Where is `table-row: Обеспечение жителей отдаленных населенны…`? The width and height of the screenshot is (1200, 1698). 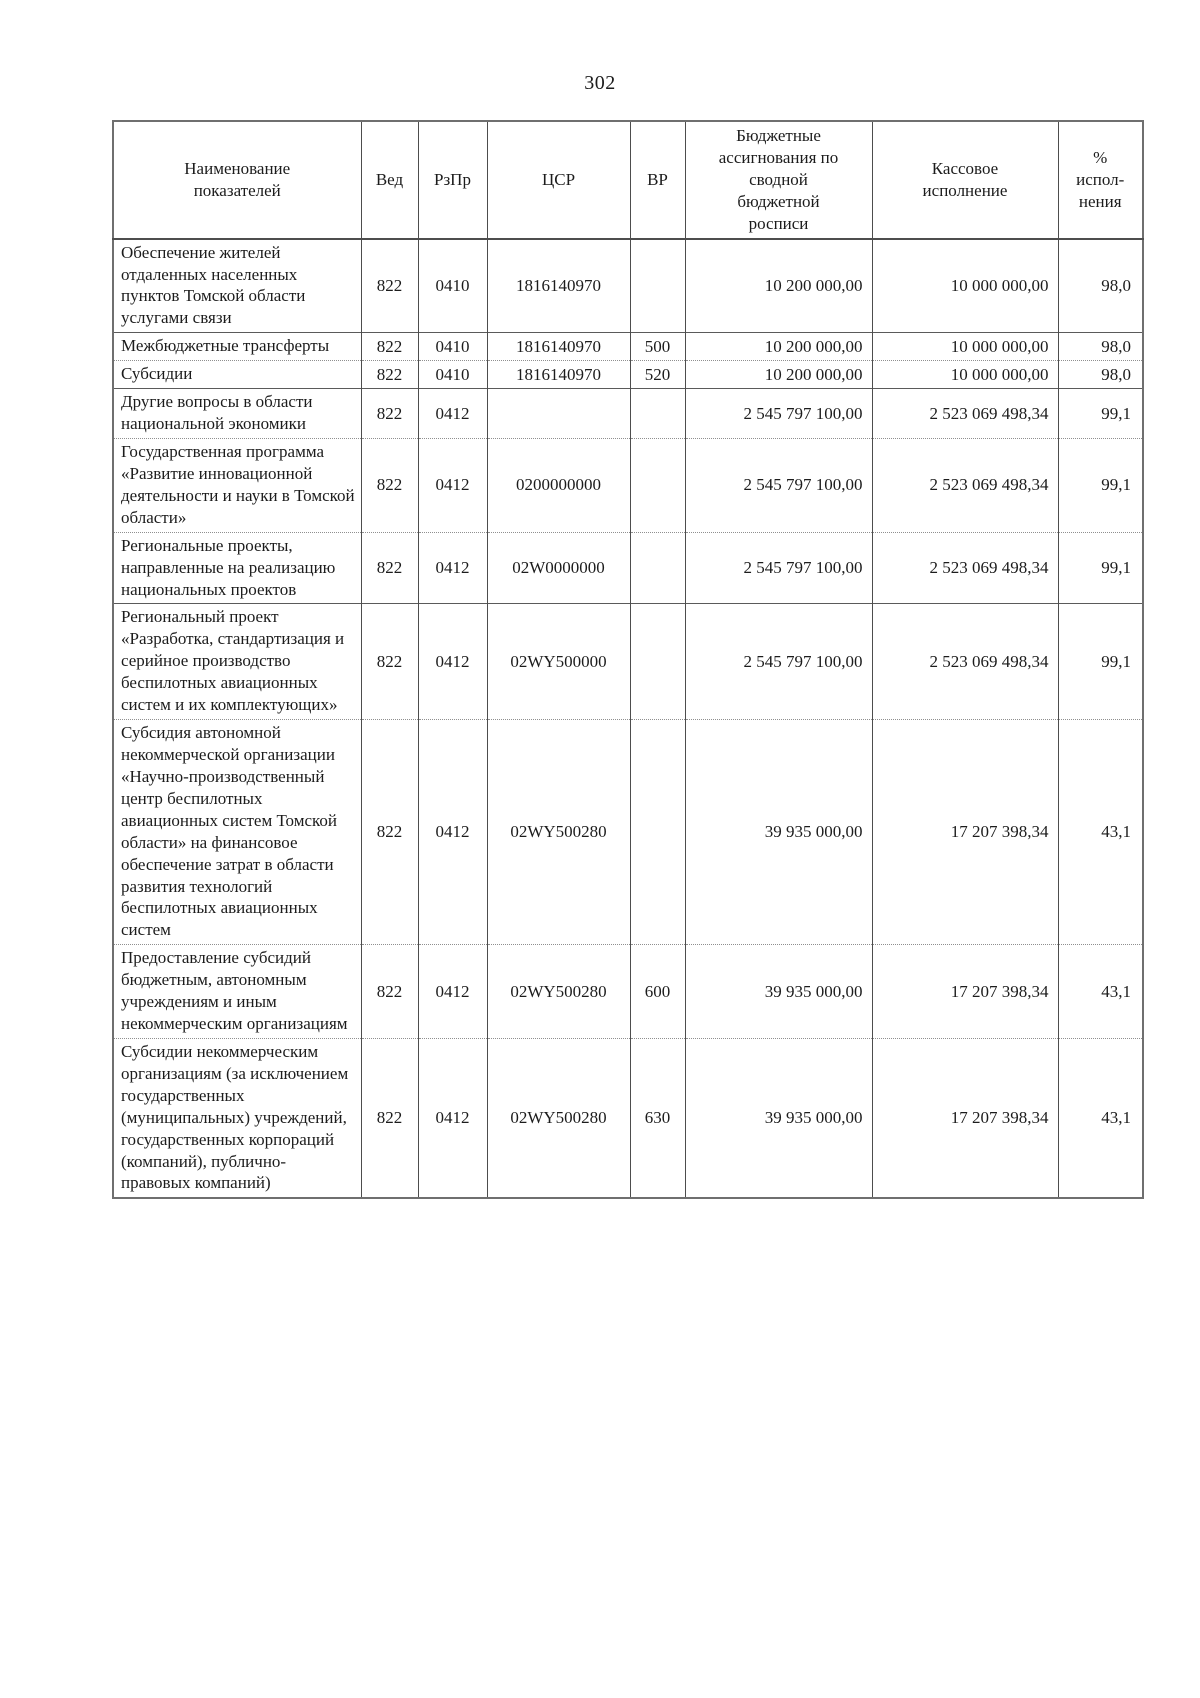
table-row: Обеспечение жителей отдаленных населенны… is located at coordinates (628, 285).